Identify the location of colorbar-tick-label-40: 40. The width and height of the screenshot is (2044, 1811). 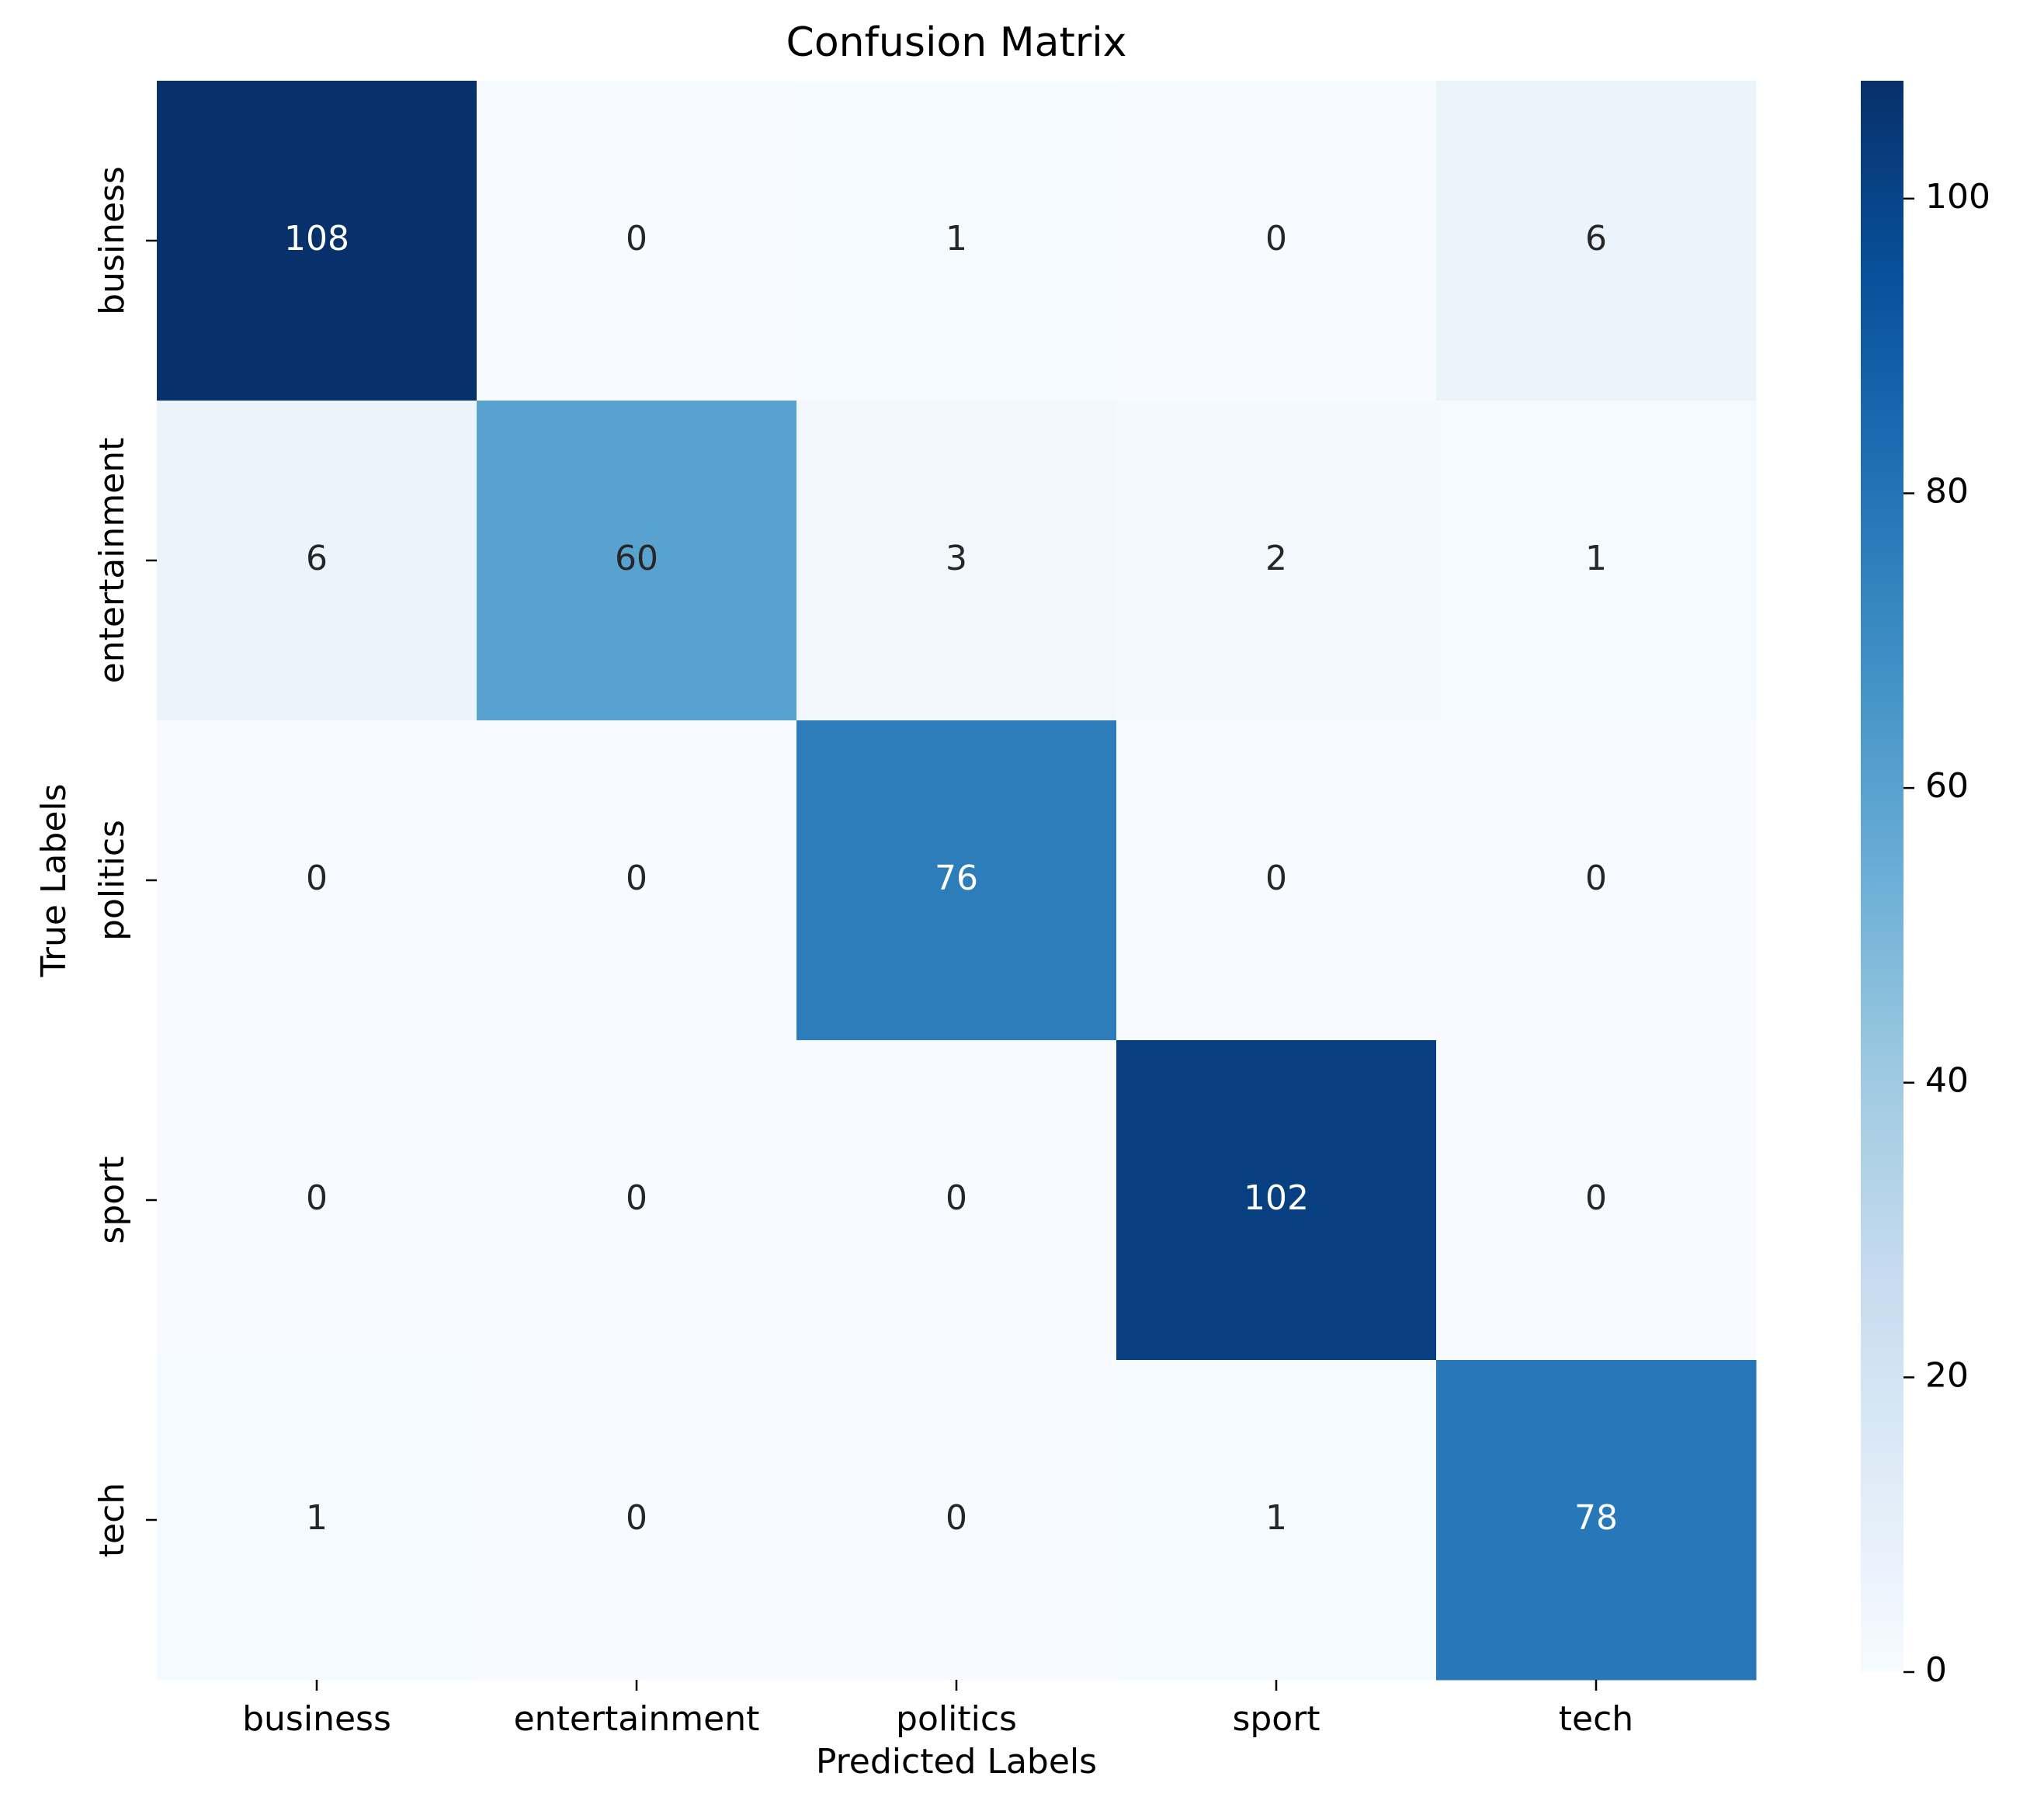
(1947, 1081).